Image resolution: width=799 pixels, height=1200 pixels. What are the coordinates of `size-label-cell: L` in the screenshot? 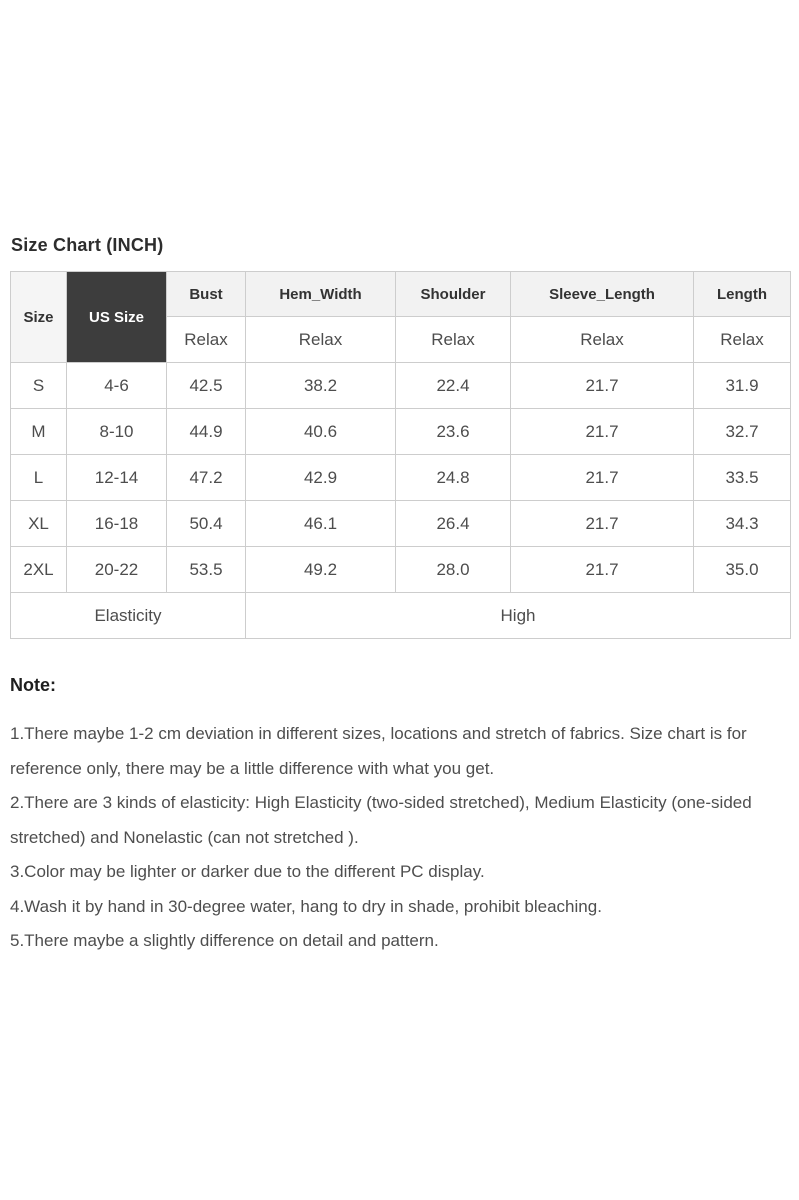 It's located at (38, 477).